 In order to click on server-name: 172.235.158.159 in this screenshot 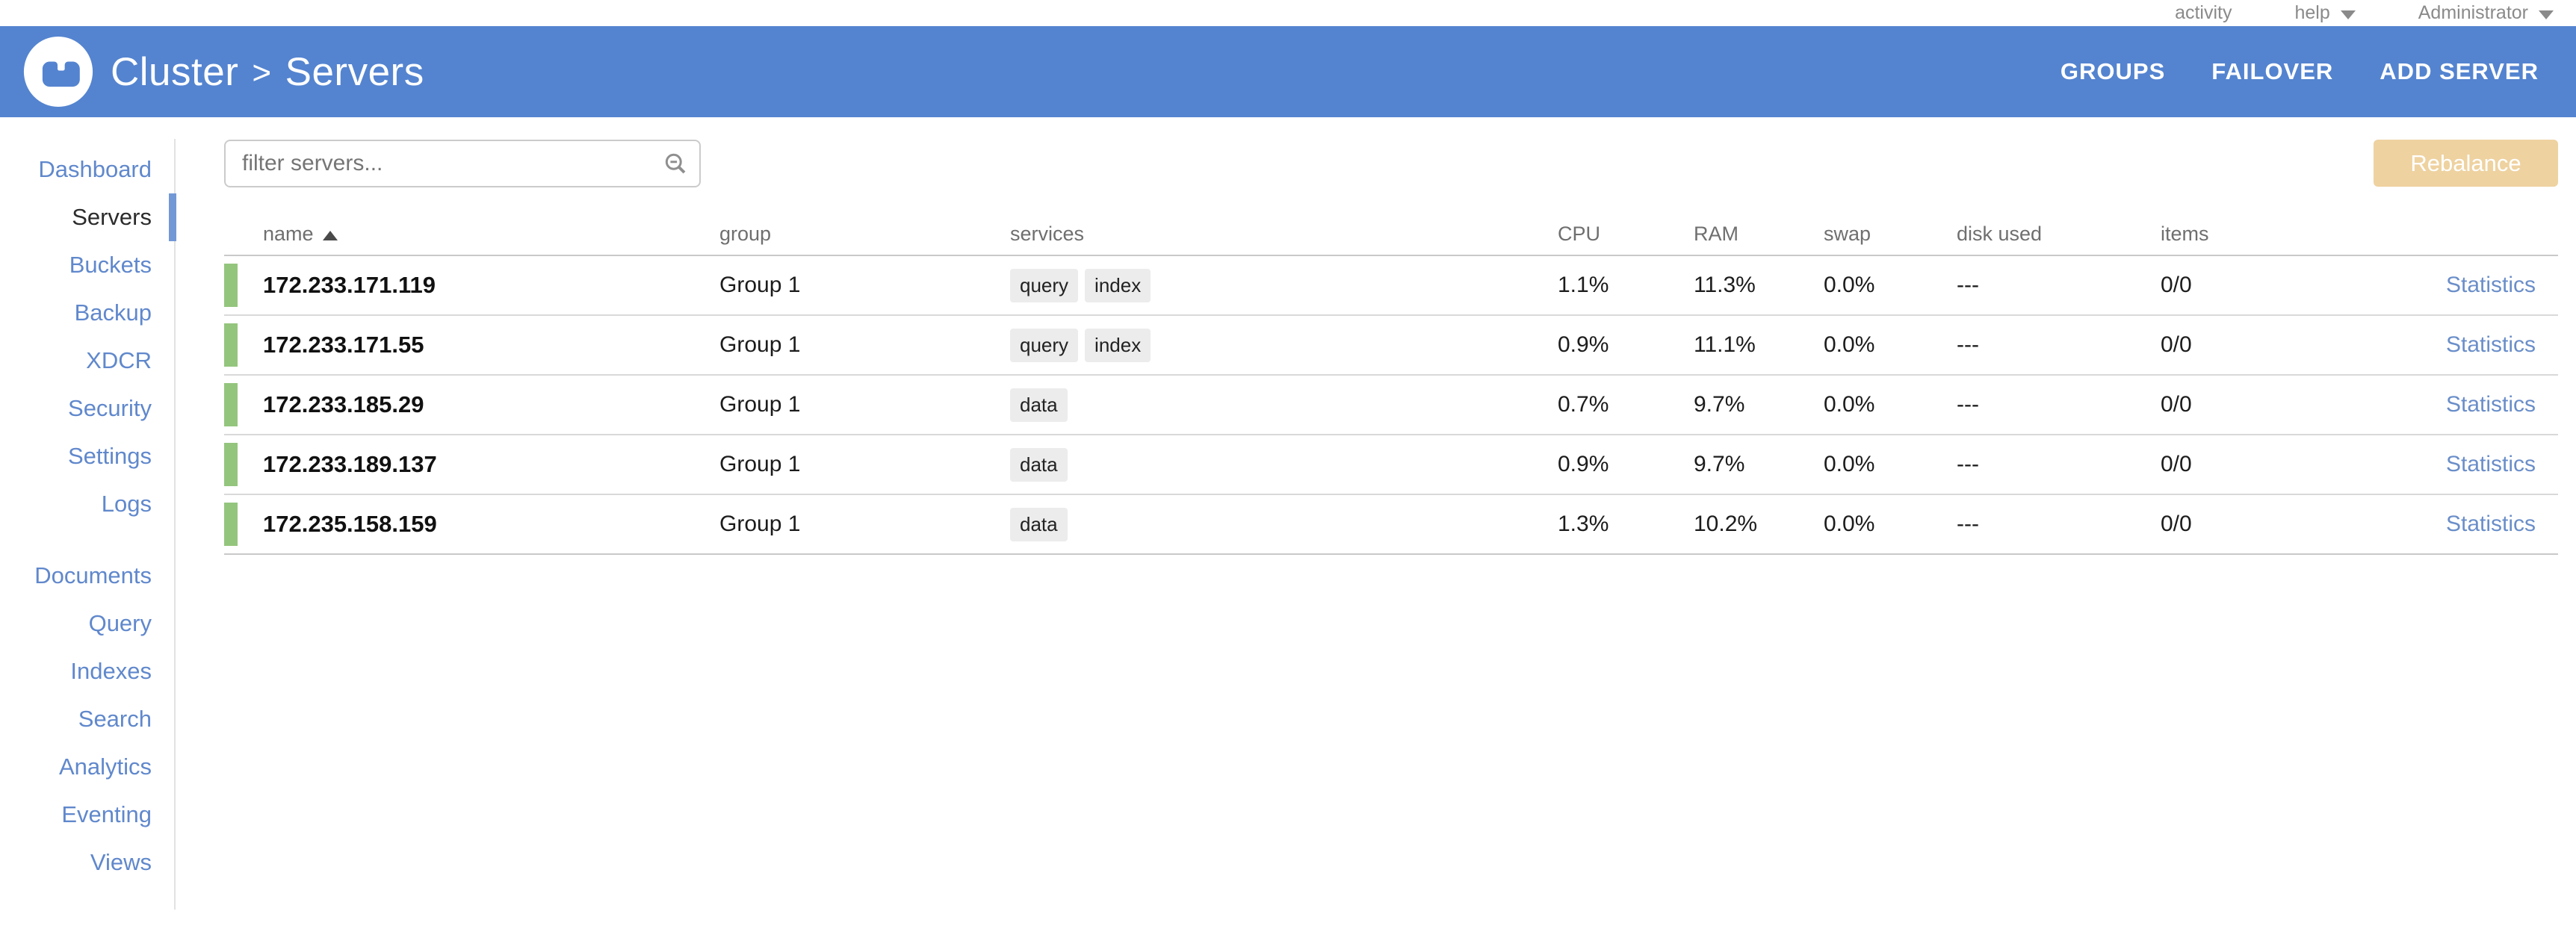, I will do `click(350, 524)`.